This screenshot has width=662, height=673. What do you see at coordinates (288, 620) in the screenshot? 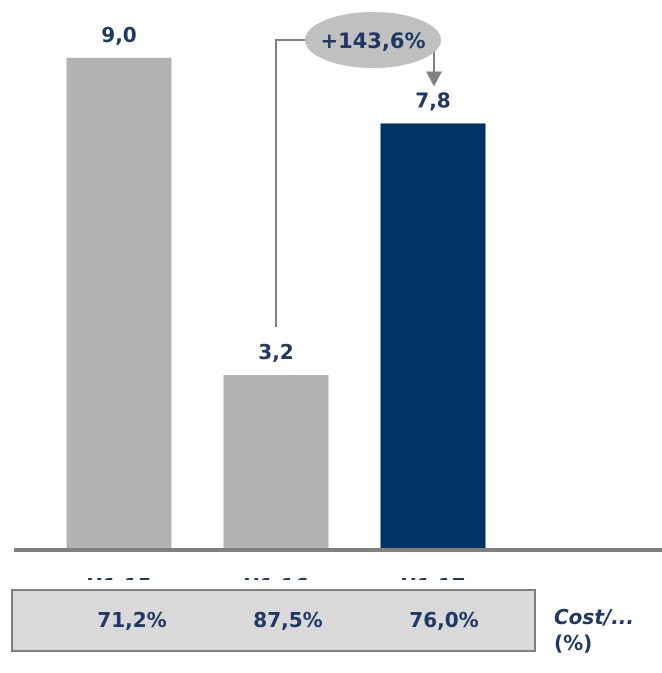
I see `ratio-value-h1-16: 87,5%` at bounding box center [288, 620].